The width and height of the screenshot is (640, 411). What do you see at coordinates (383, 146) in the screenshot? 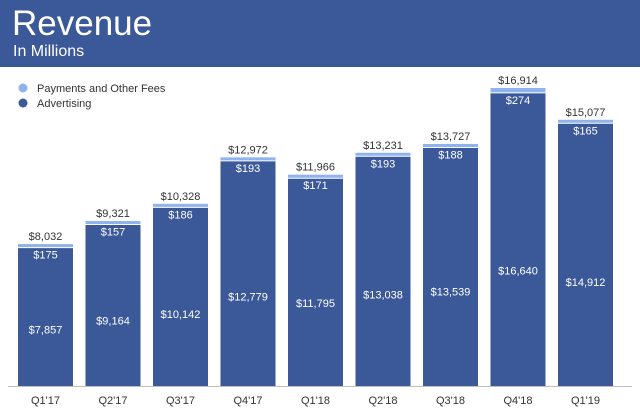
I see `data-label-total: $13,231` at bounding box center [383, 146].